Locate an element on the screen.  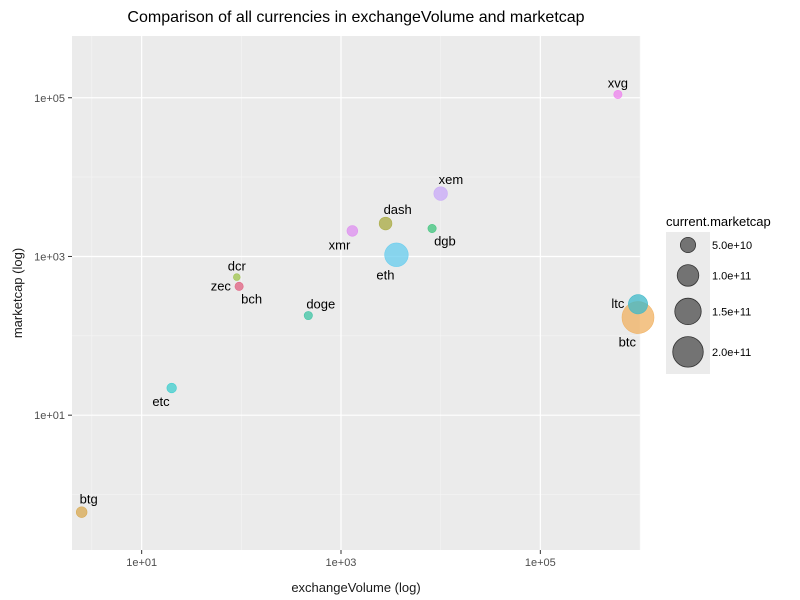
point-label-ltc: ltc is located at coordinates (618, 303).